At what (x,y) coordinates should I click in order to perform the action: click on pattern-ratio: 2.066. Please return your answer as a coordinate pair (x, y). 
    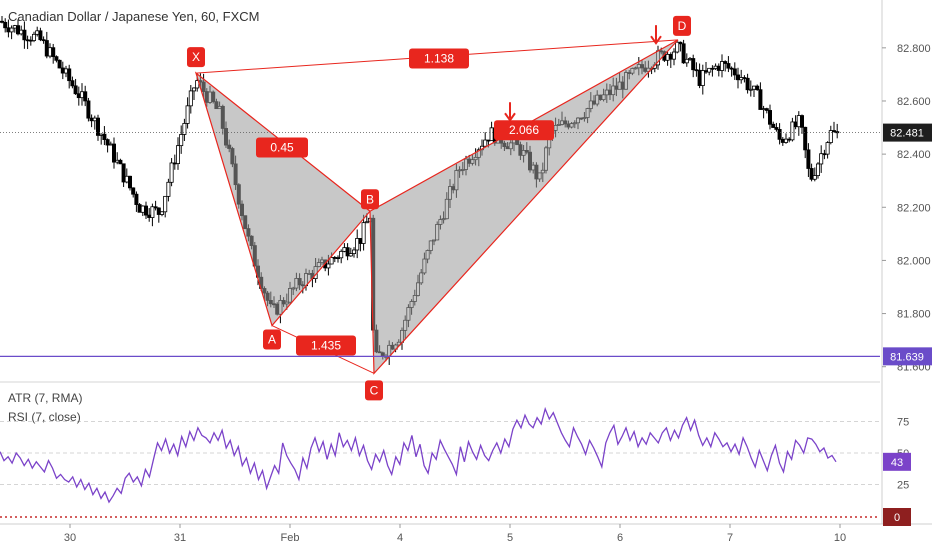
    Looking at the image, I should click on (524, 130).